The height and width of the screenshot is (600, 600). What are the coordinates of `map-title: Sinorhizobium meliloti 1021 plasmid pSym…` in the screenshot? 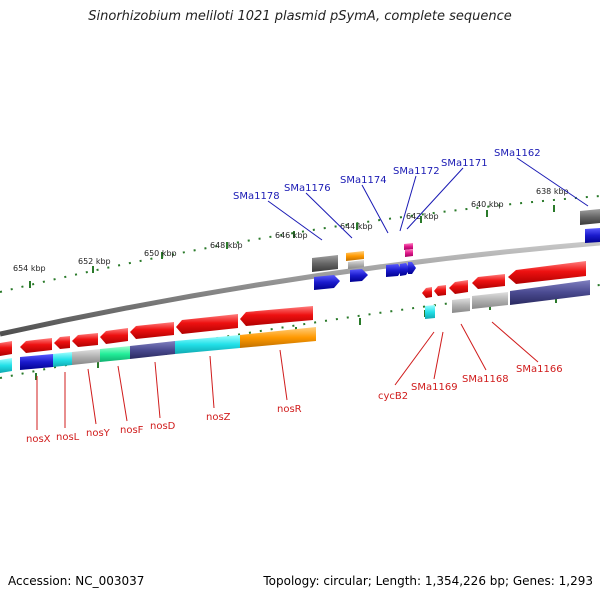 It's located at (300, 16).